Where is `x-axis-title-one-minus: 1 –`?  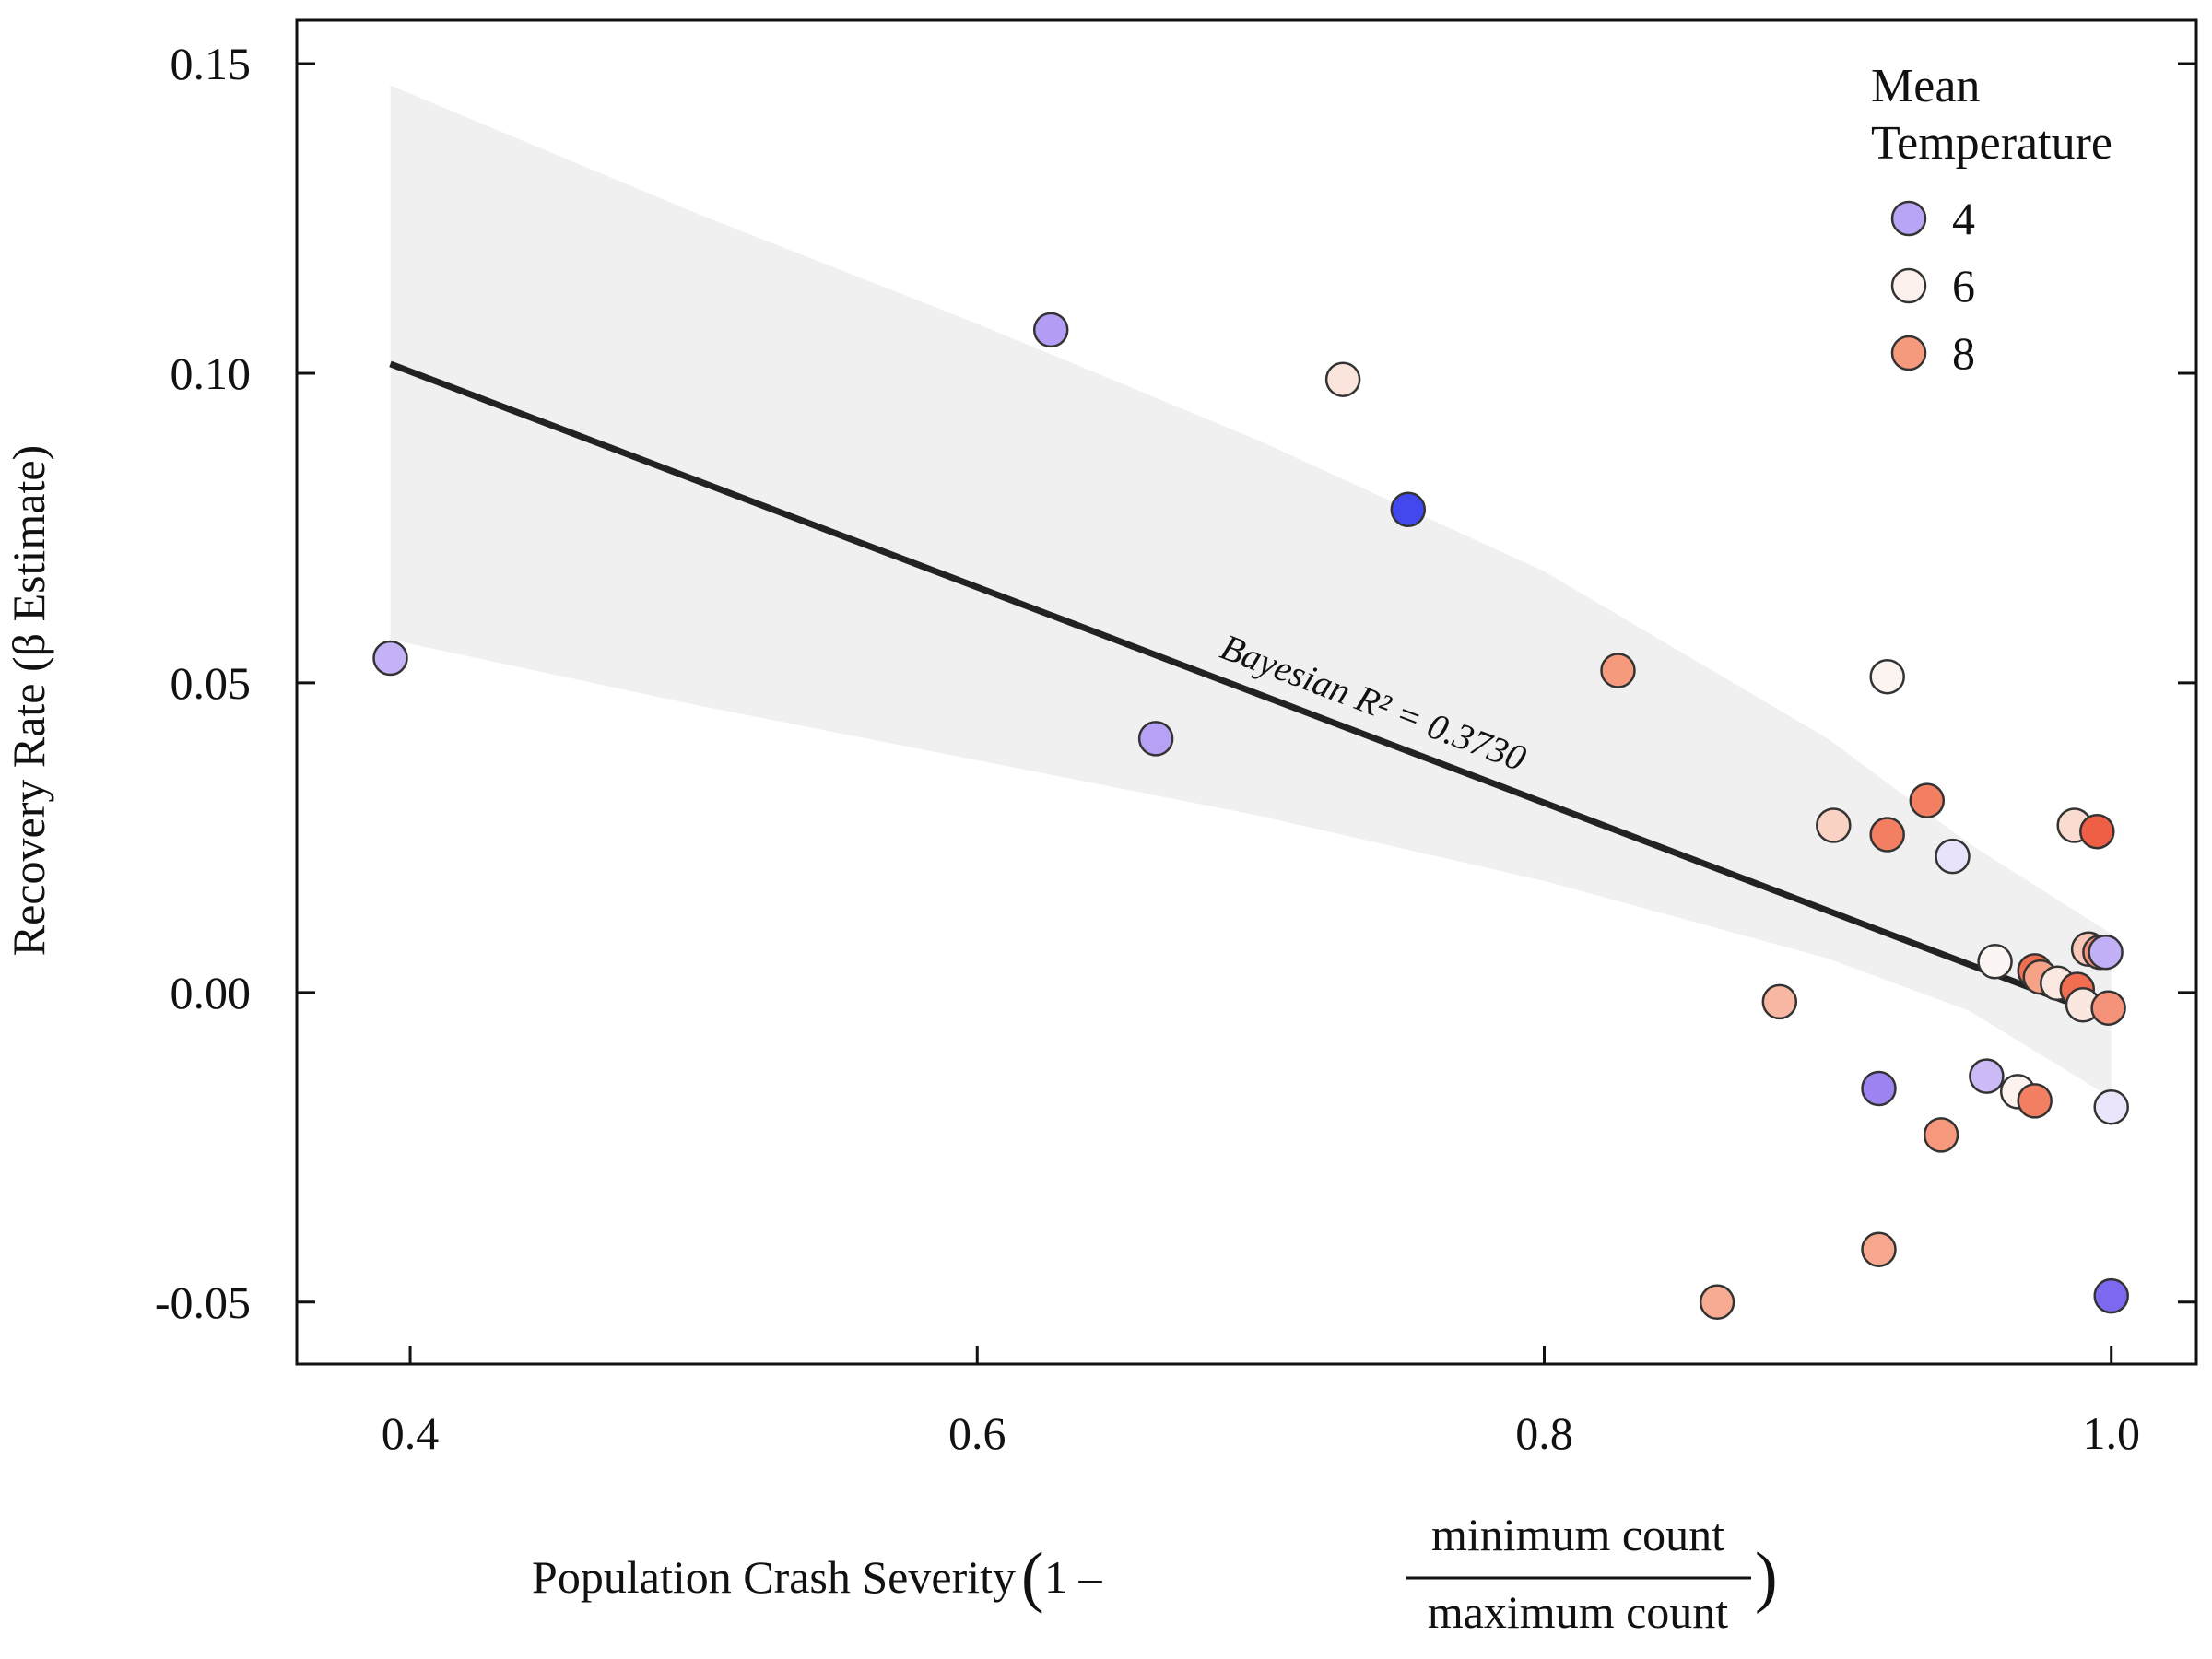 x-axis-title-one-minus: 1 – is located at coordinates (1073, 1577).